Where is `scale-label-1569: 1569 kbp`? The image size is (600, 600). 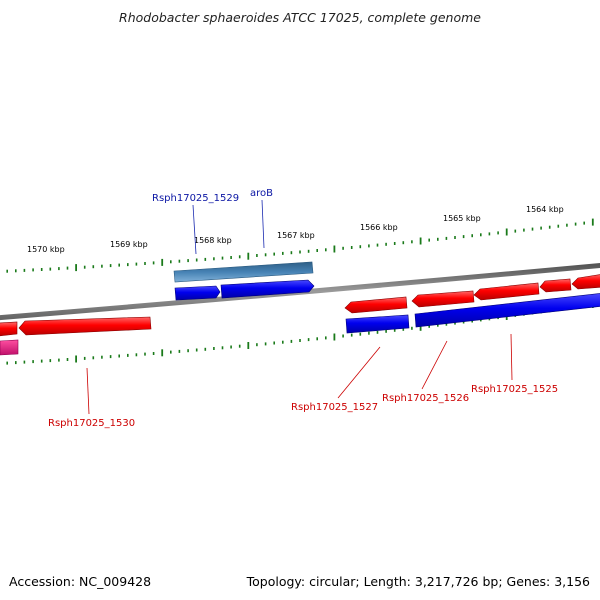 scale-label-1569: 1569 kbp is located at coordinates (129, 244).